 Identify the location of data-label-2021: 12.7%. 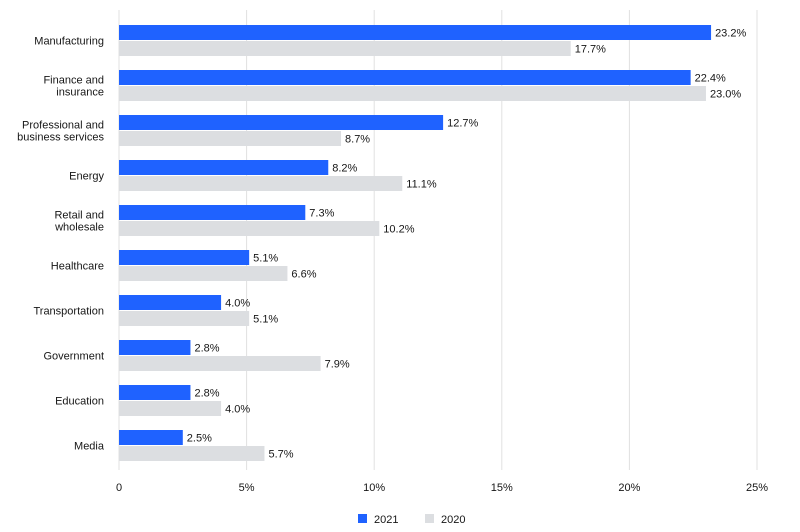
(462, 124).